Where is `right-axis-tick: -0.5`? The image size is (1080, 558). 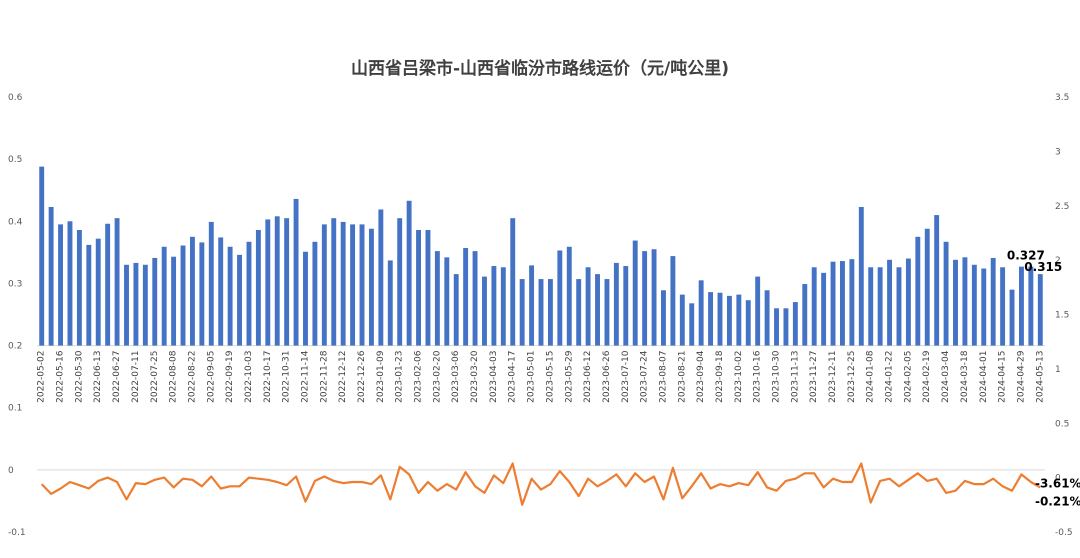
right-axis-tick: -0.5 is located at coordinates (1064, 533).